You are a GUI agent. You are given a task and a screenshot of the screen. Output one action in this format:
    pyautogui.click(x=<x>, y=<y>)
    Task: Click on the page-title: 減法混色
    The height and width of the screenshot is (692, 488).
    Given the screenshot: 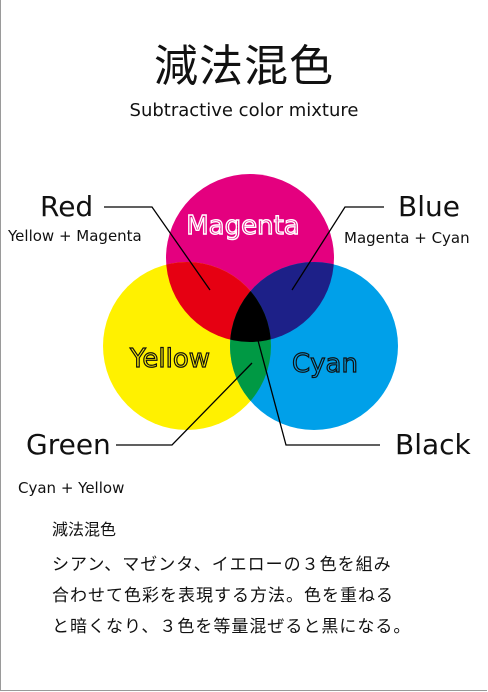 What is the action you would take?
    pyautogui.click(x=244, y=66)
    